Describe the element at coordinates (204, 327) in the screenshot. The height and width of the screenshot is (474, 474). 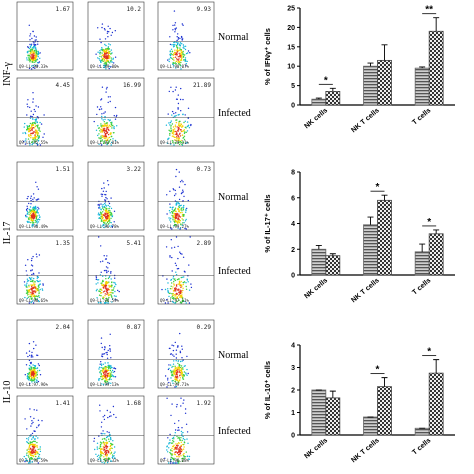
I see `upper-percent: 0.29` at that location.